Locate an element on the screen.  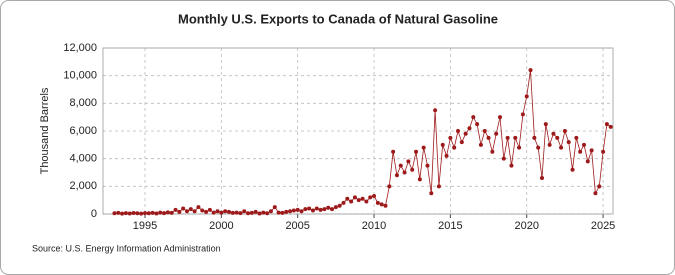
x-tick-label: 2015 is located at coordinates (450, 226).